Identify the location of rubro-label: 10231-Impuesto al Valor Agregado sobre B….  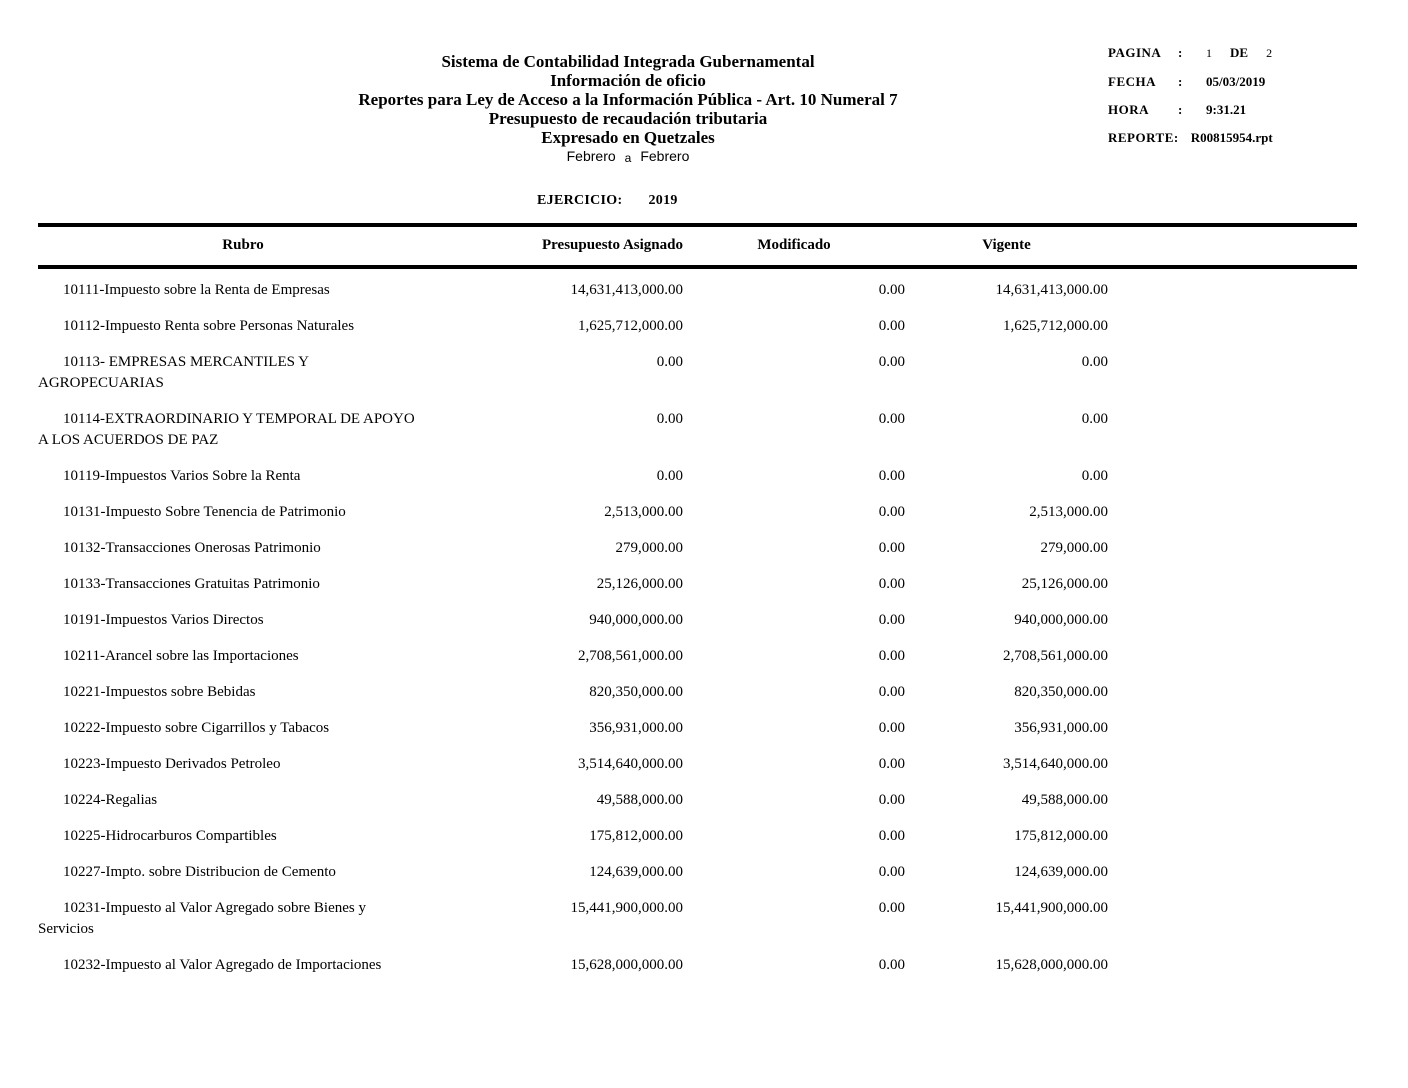
(214, 908).